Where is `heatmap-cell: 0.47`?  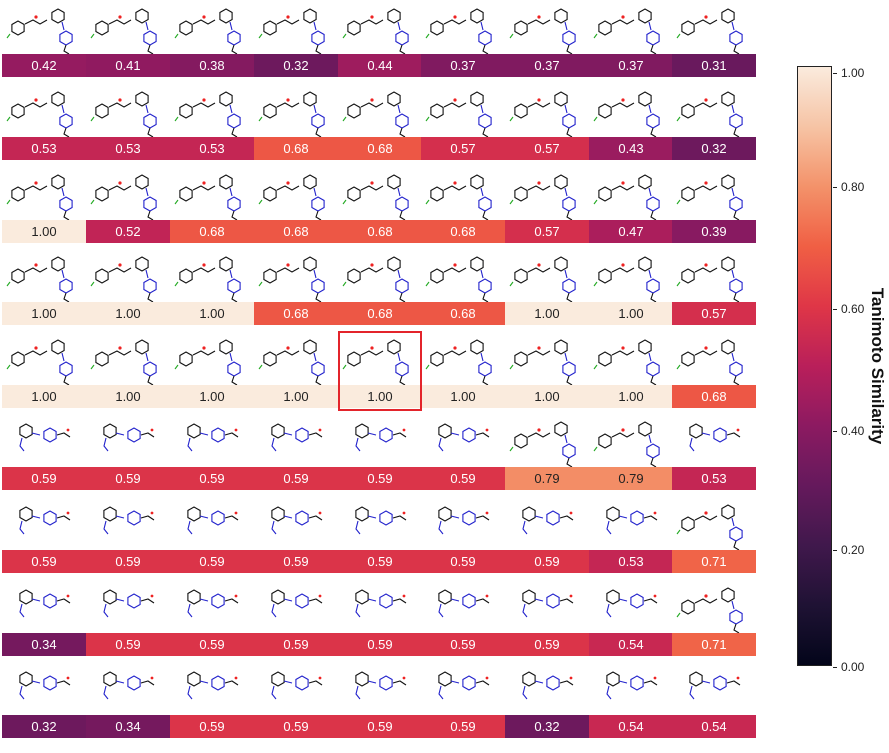 heatmap-cell: 0.47 is located at coordinates (631, 207).